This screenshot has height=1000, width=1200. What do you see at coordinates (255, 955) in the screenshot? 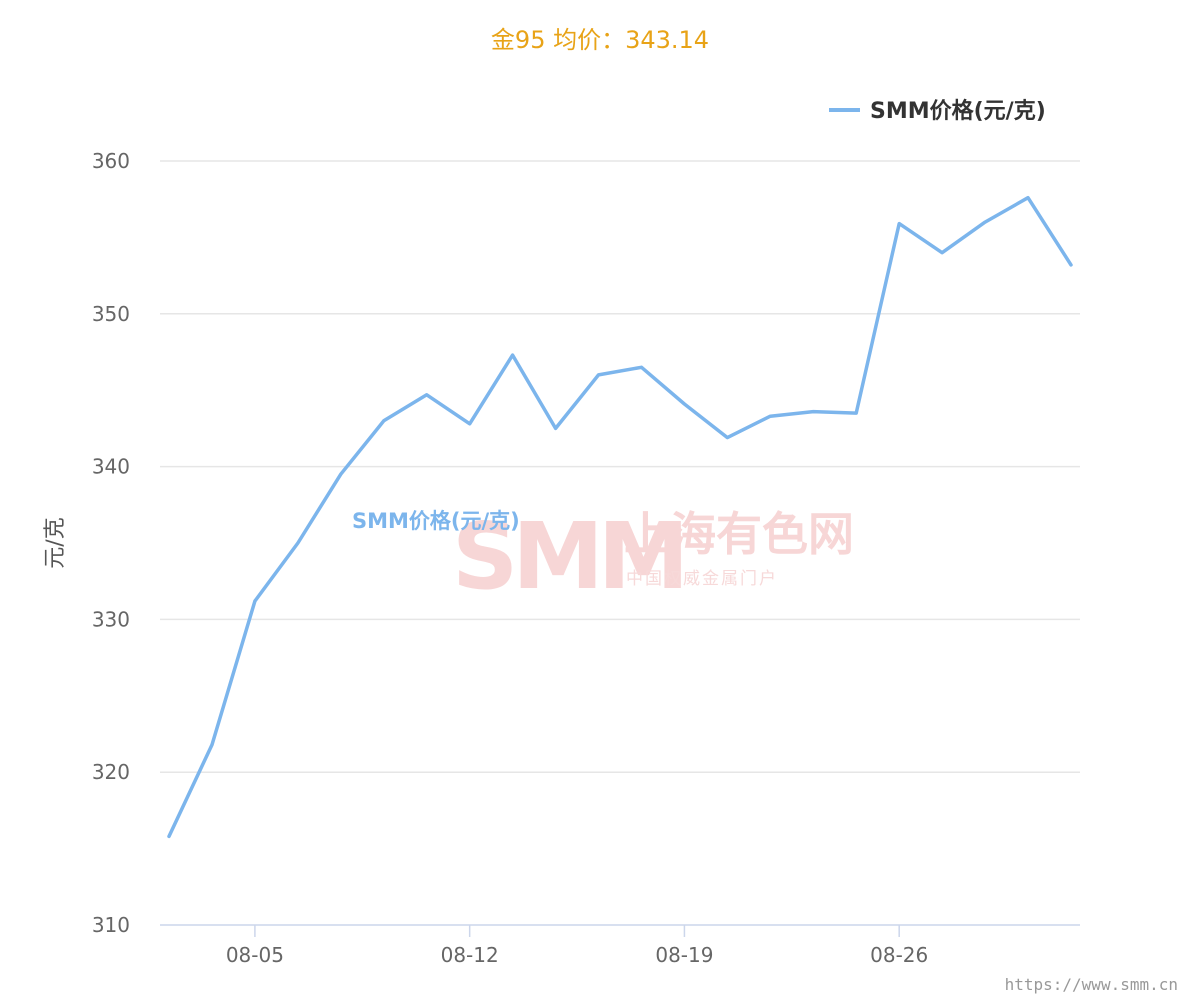
I see `x-tick-label: 08-05` at bounding box center [255, 955].